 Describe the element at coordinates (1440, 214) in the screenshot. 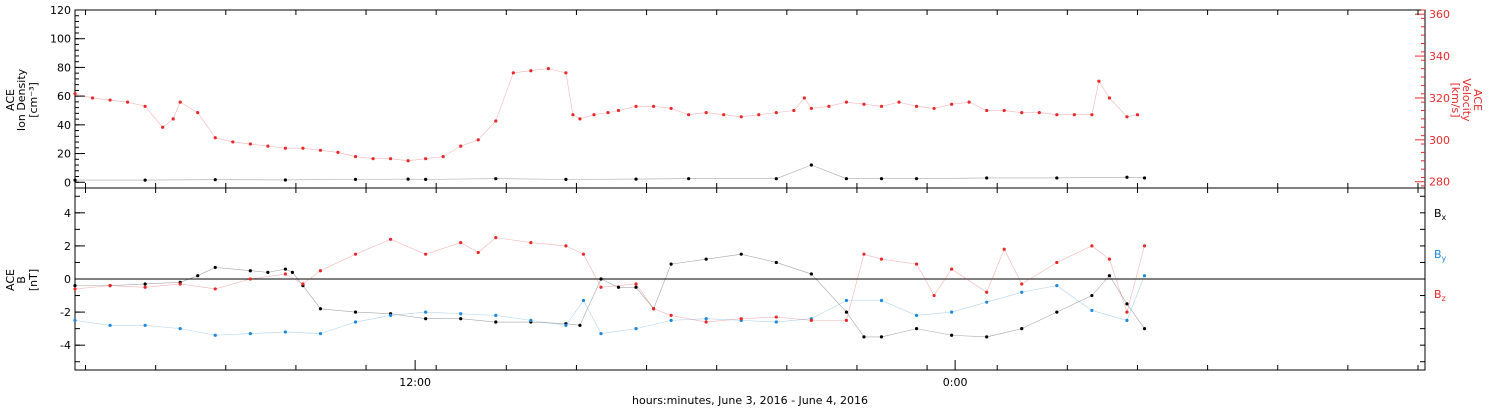

I see `legend-bx: Bx` at that location.